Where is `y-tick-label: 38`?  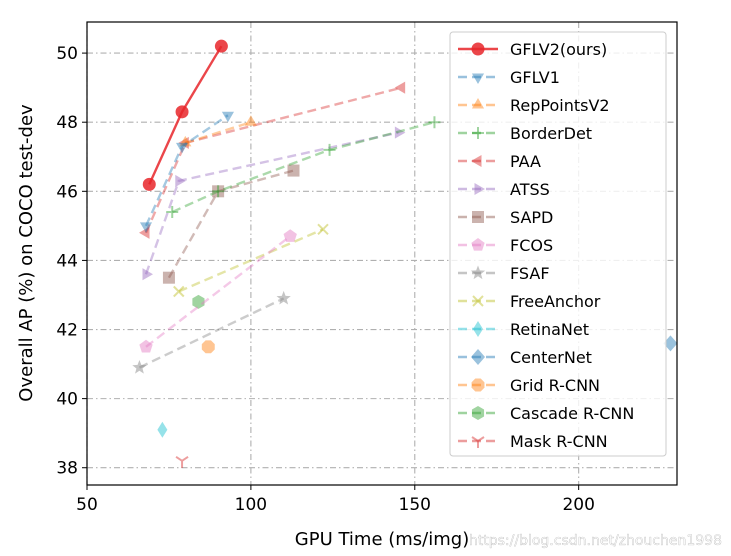 y-tick-label: 38 is located at coordinates (67, 469).